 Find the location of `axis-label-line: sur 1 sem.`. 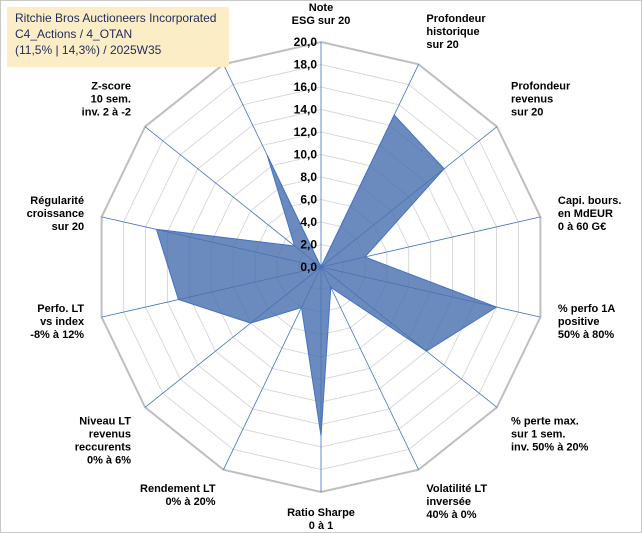

axis-label-line: sur 1 sem. is located at coordinates (538, 435).